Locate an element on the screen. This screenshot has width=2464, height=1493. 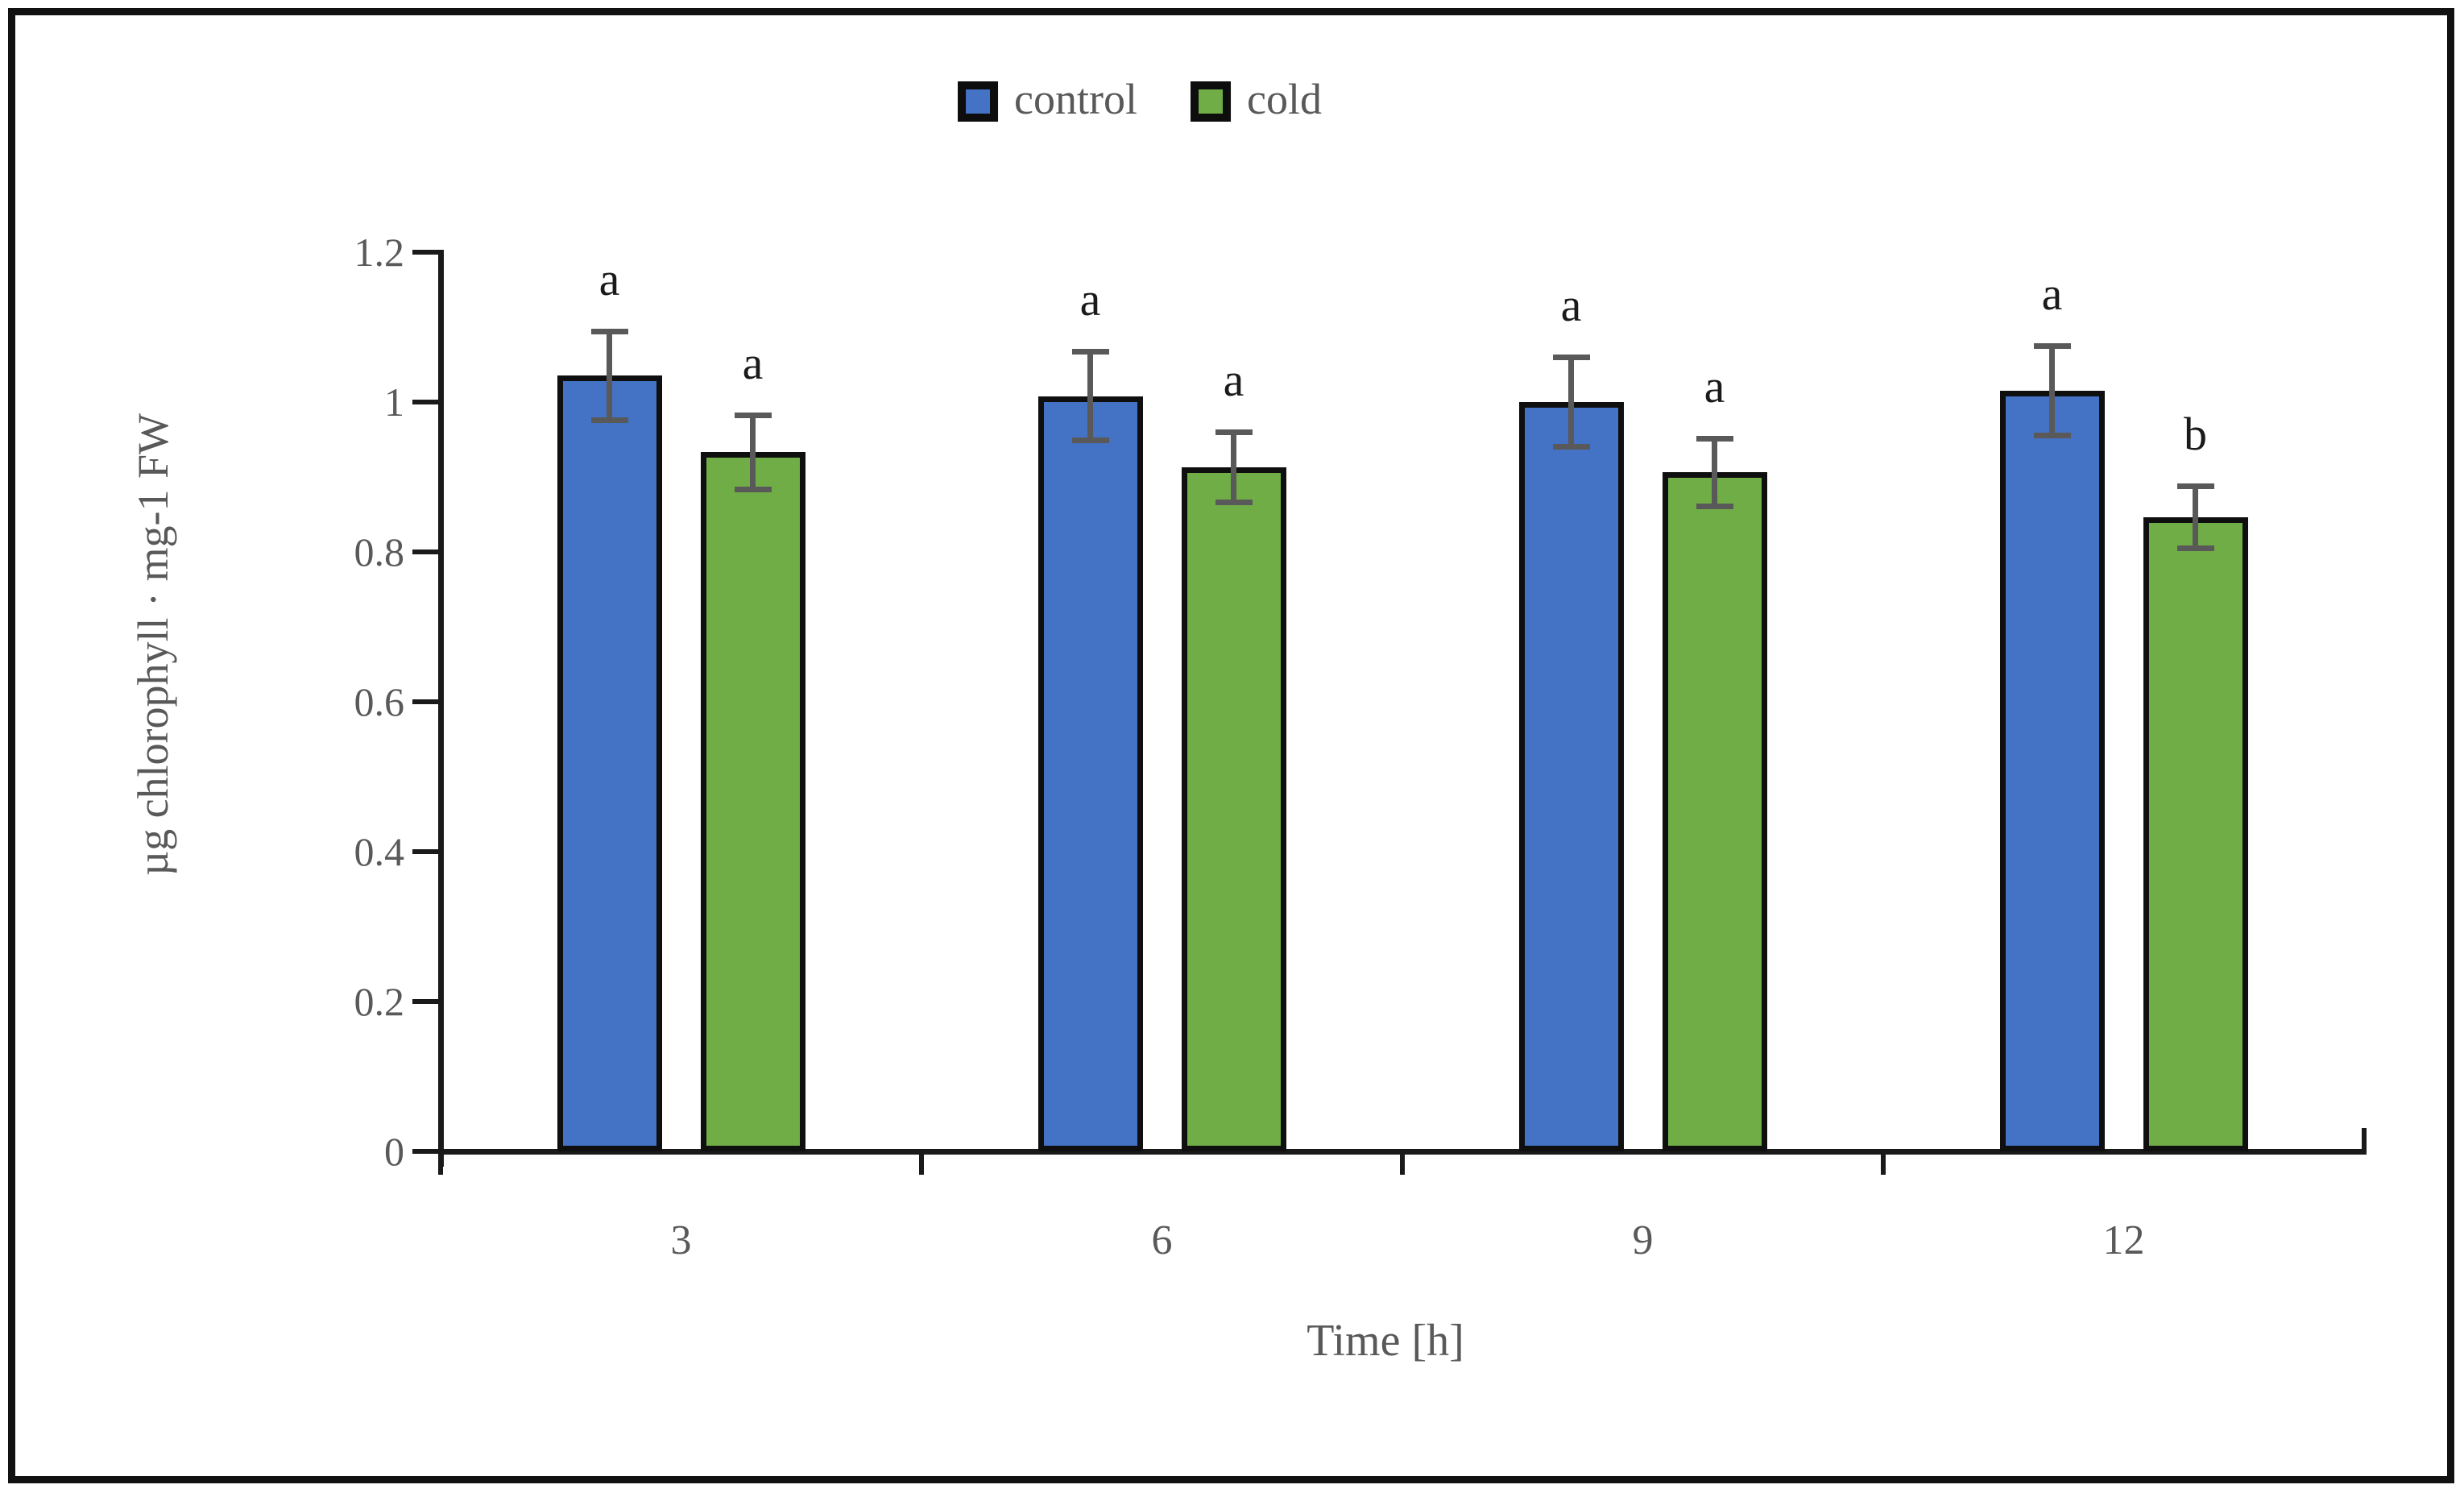
error-bar-cold-6h is located at coordinates (1233, 467).